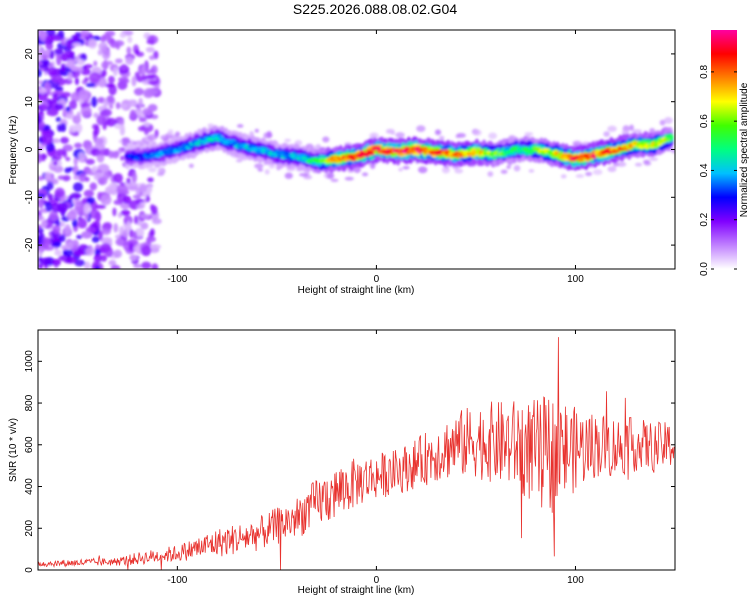  Describe the element at coordinates (704, 269) in the screenshot. I see `colorbar-tick-label: 0.0` at that location.